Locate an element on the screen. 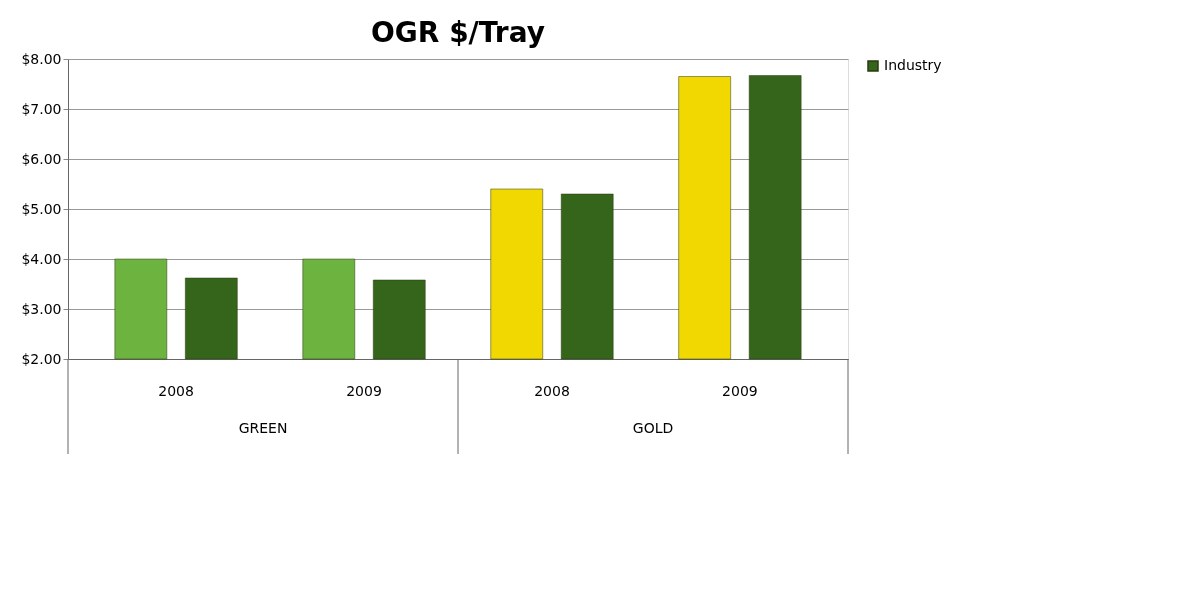  y-tick-label: $7.00 is located at coordinates (41, 108).